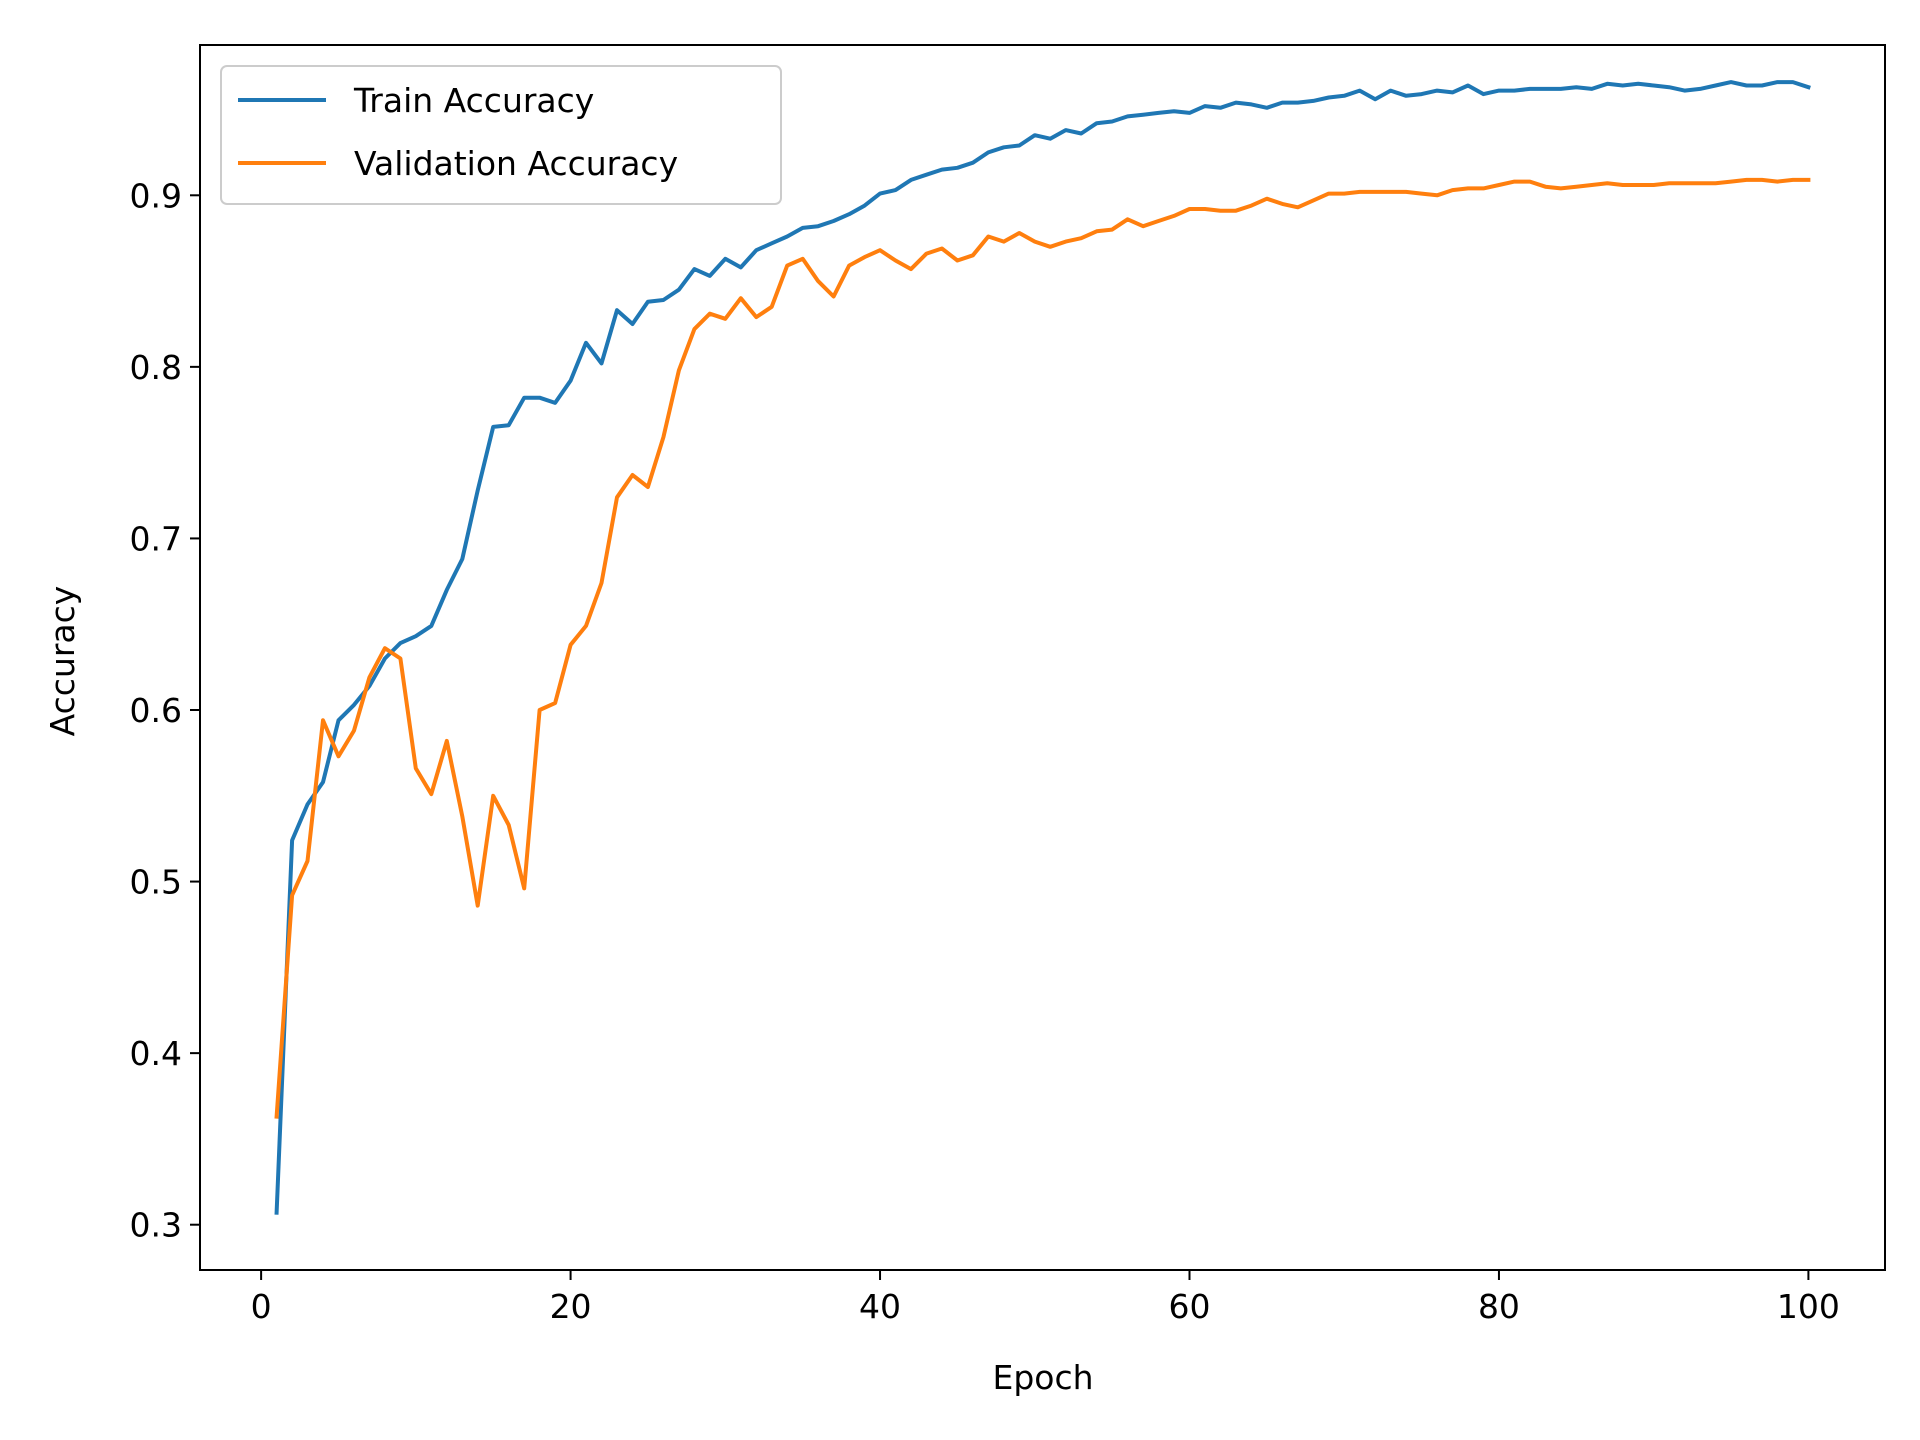 This screenshot has height=1440, width=1920. Describe the element at coordinates (1045, 1298) in the screenshot. I see `x-axis: 0 20 40 60 80 100` at that location.